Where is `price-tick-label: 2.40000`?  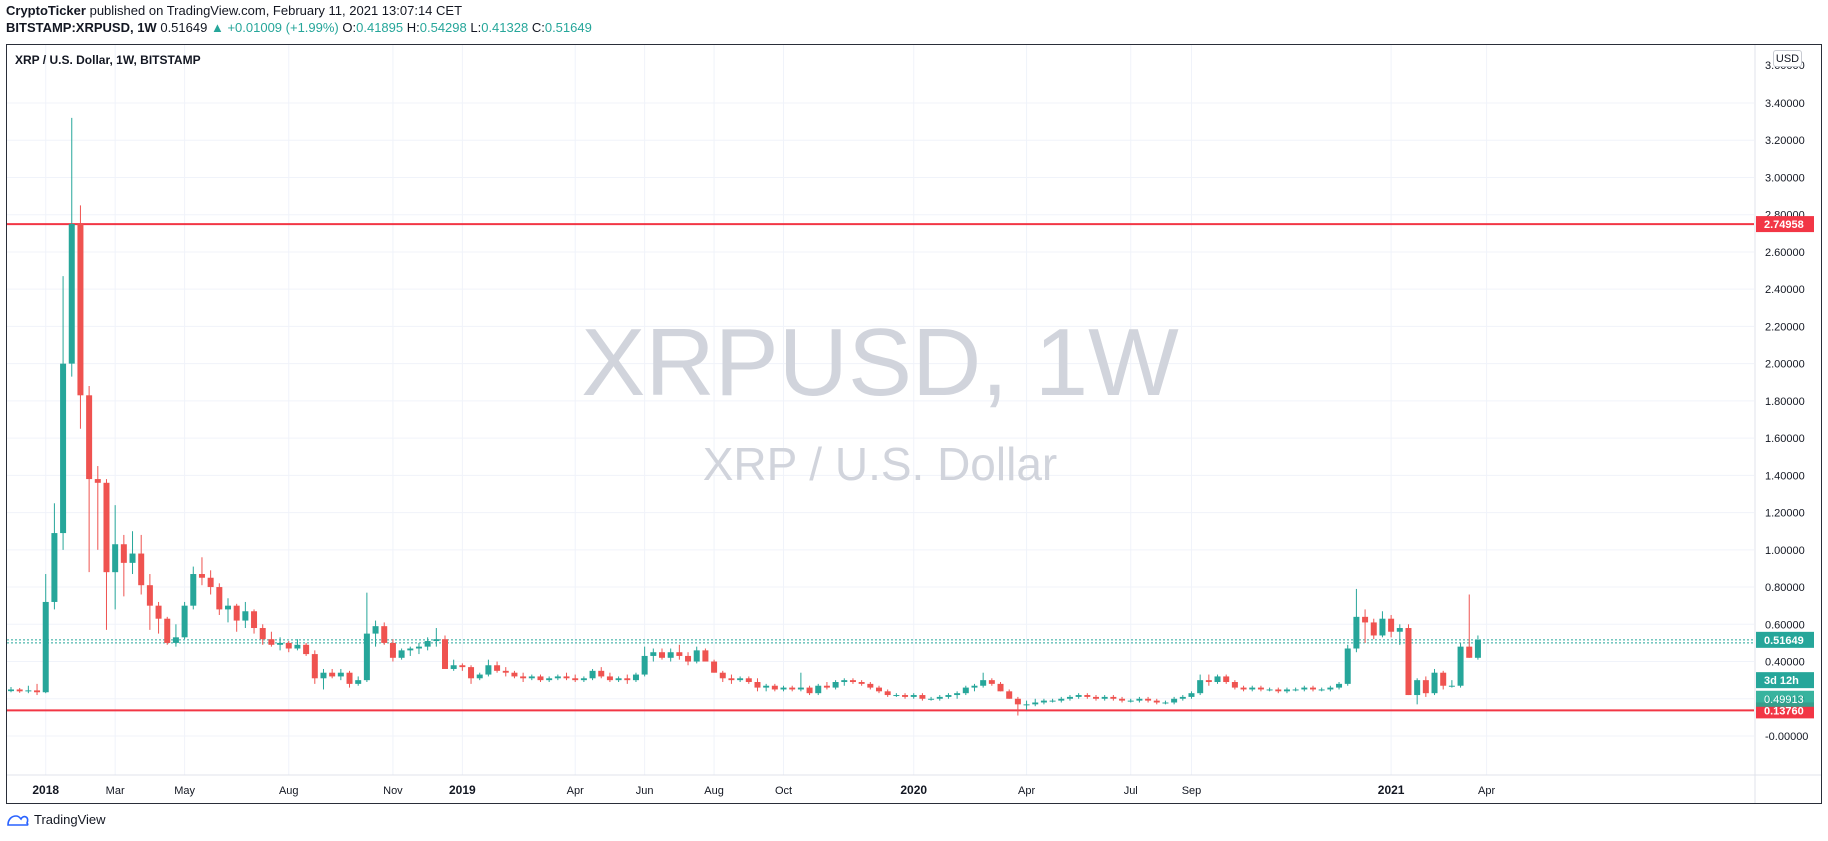
price-tick-label: 2.40000 is located at coordinates (1785, 290).